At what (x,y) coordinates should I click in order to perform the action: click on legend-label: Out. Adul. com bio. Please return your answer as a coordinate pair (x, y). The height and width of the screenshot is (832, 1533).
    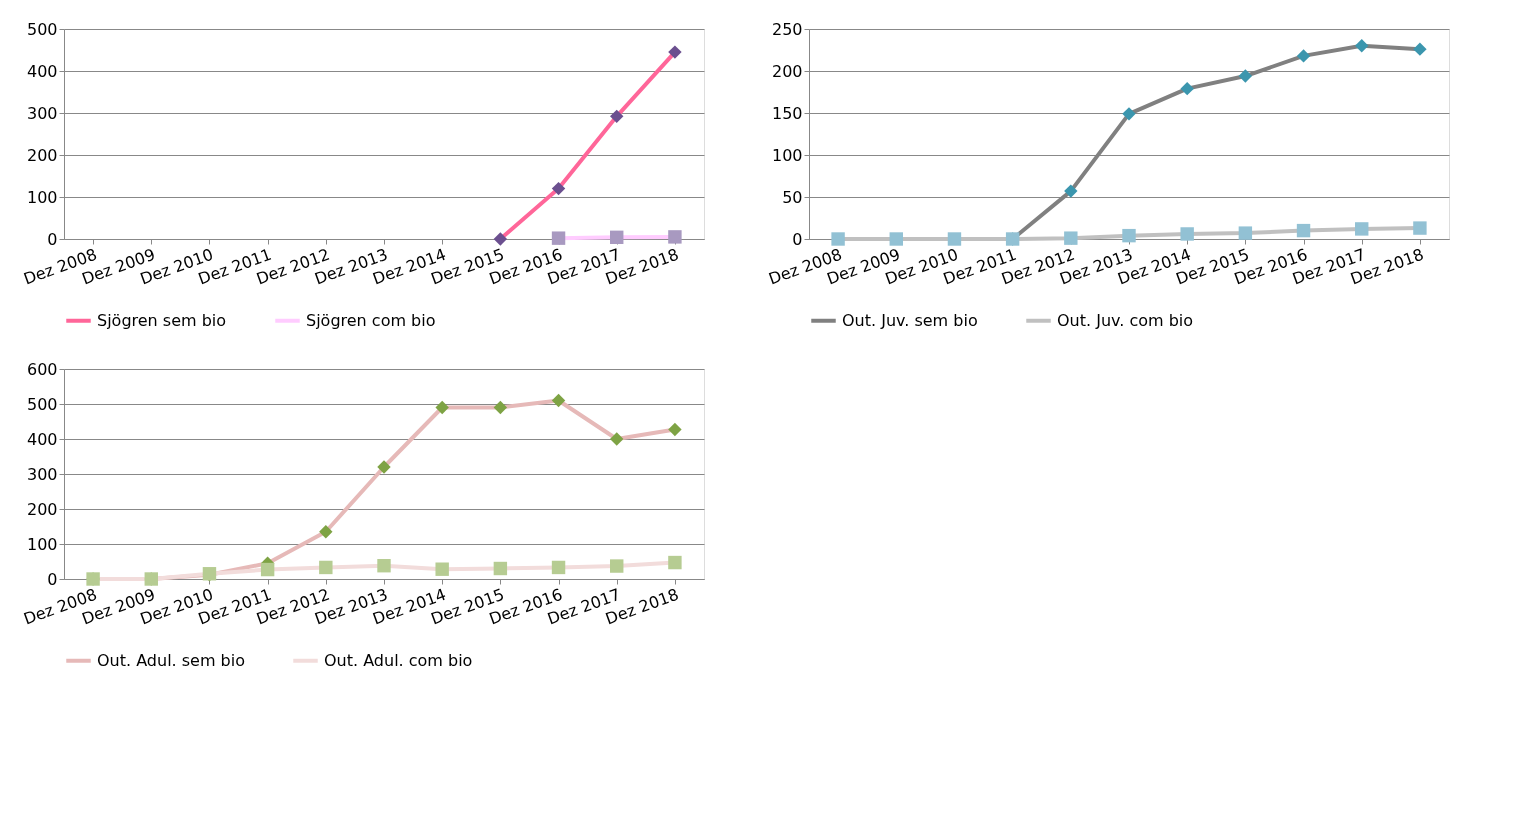
    Looking at the image, I should click on (398, 660).